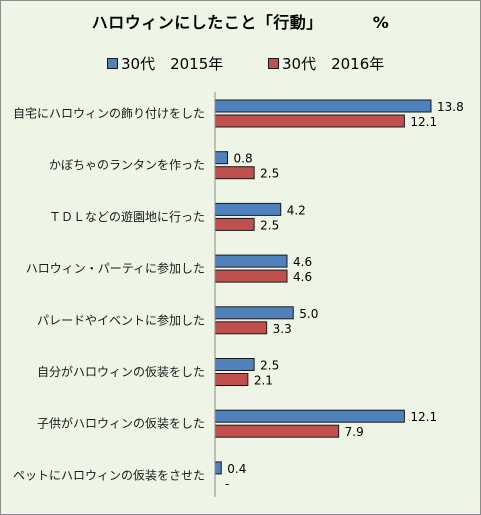 Image resolution: width=481 pixels, height=515 pixels. What do you see at coordinates (115, 268) in the screenshot?
I see `category-label: ハロウィン・パーティに参加した` at bounding box center [115, 268].